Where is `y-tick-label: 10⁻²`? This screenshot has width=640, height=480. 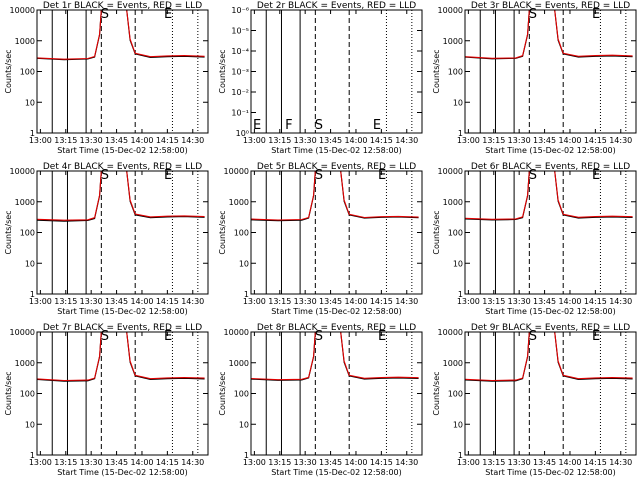
y-tick-label: 10⁻² is located at coordinates (240, 92).